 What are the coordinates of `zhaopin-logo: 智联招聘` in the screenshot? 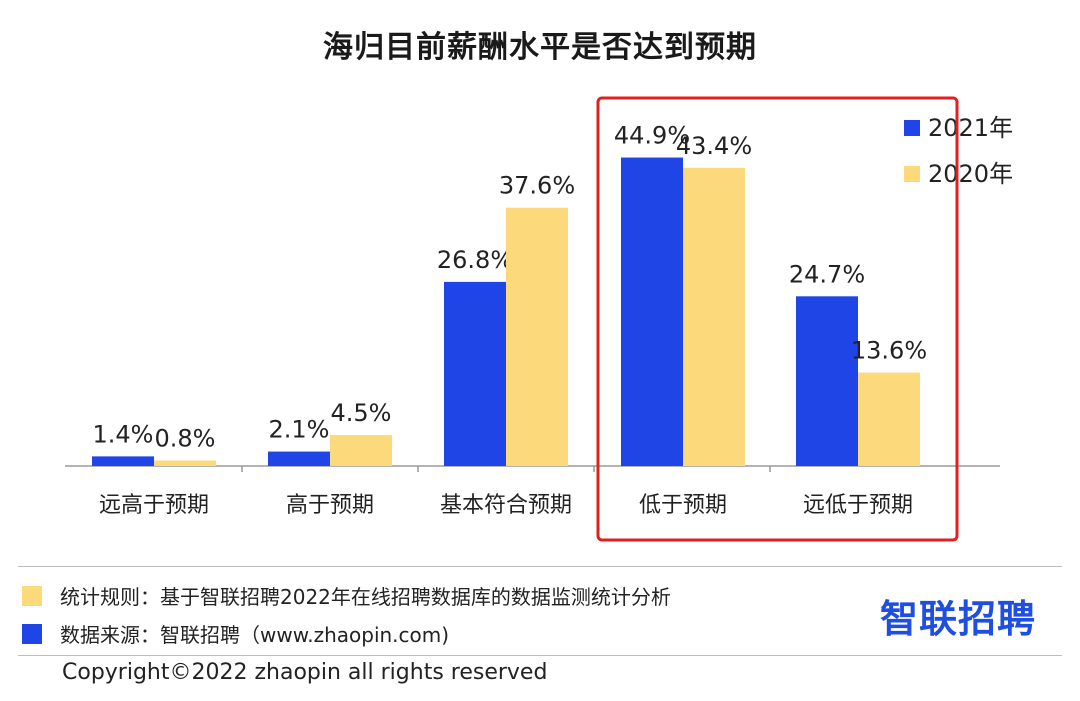 It's located at (958, 619).